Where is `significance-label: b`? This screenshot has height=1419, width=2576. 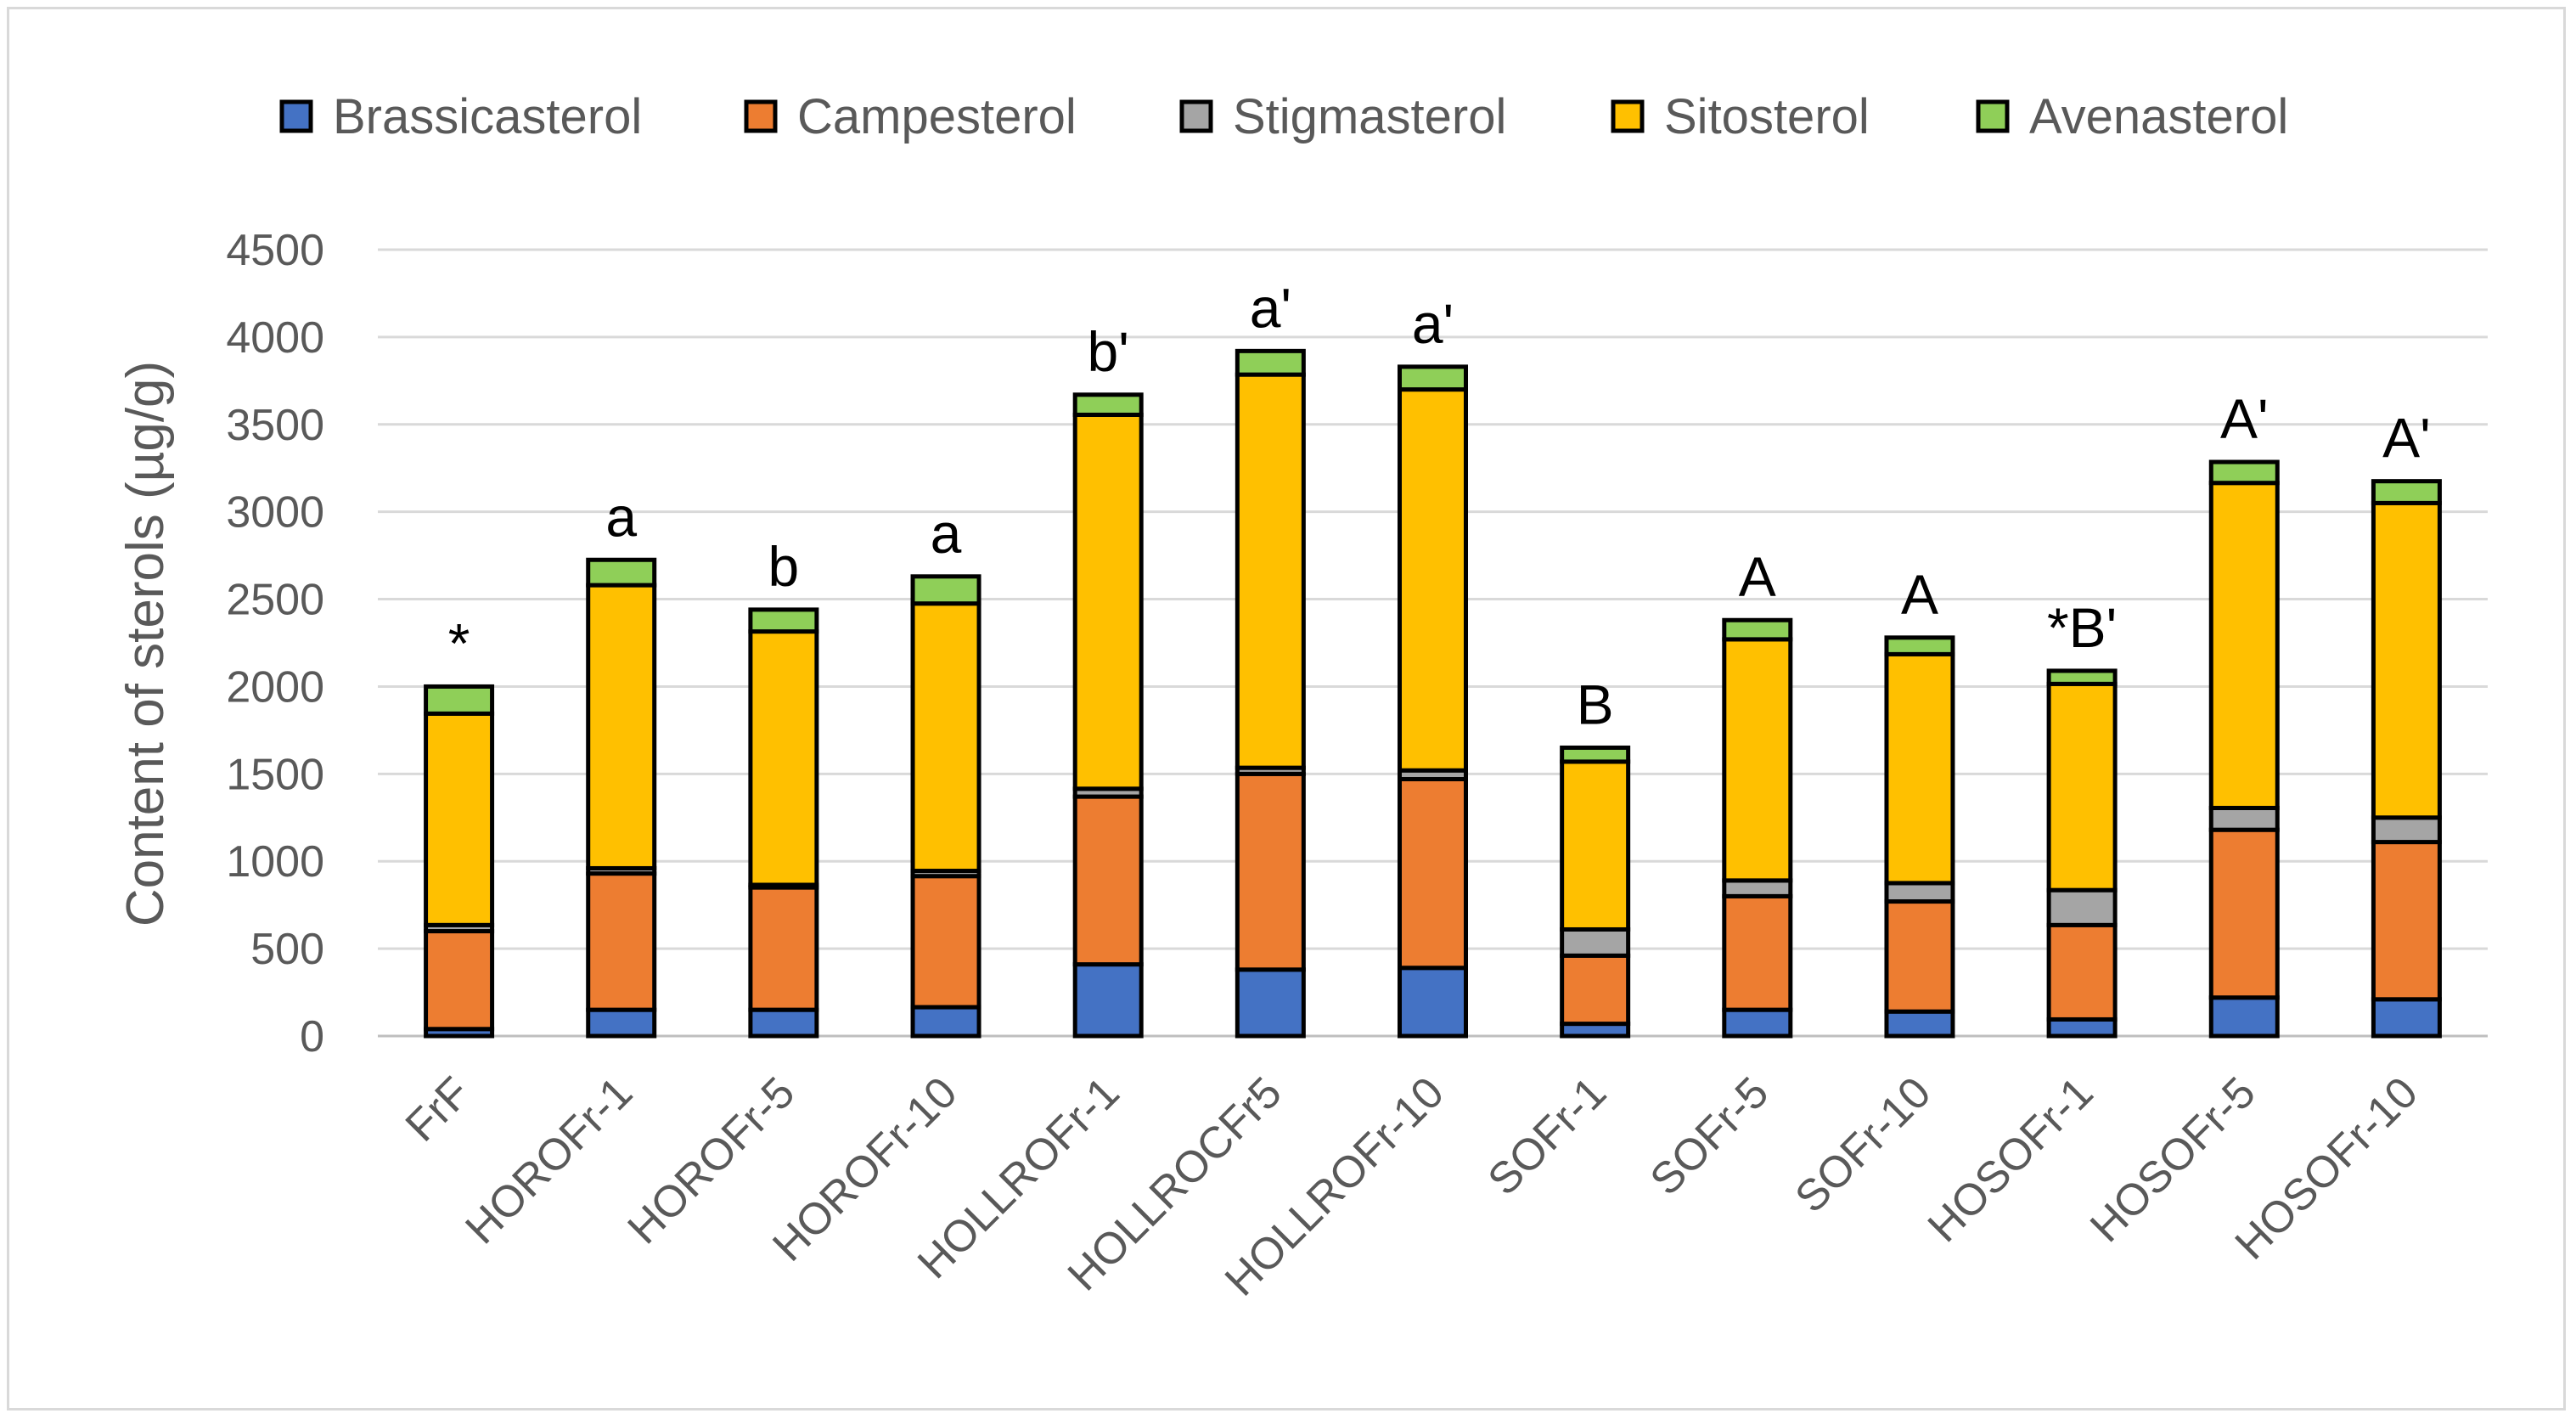
significance-label: b is located at coordinates (784, 566).